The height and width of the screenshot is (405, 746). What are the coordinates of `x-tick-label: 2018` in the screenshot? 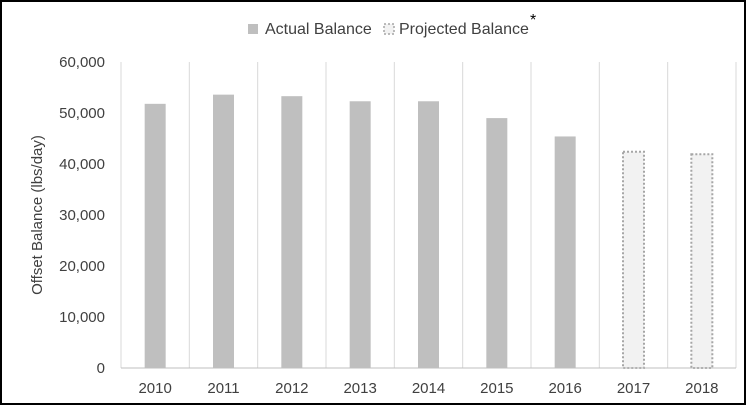 It's located at (701, 388).